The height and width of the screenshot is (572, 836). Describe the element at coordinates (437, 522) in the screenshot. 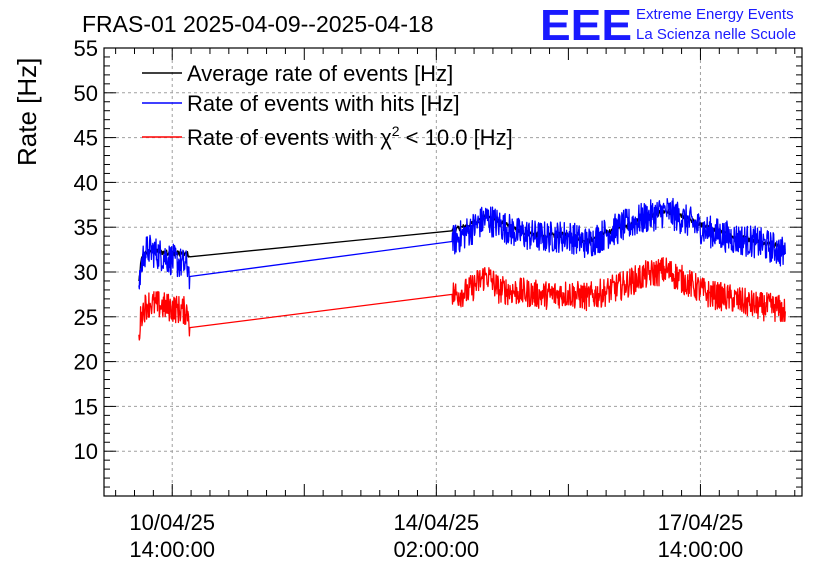

I see `x-tick-date-label: 14/04/25` at that location.